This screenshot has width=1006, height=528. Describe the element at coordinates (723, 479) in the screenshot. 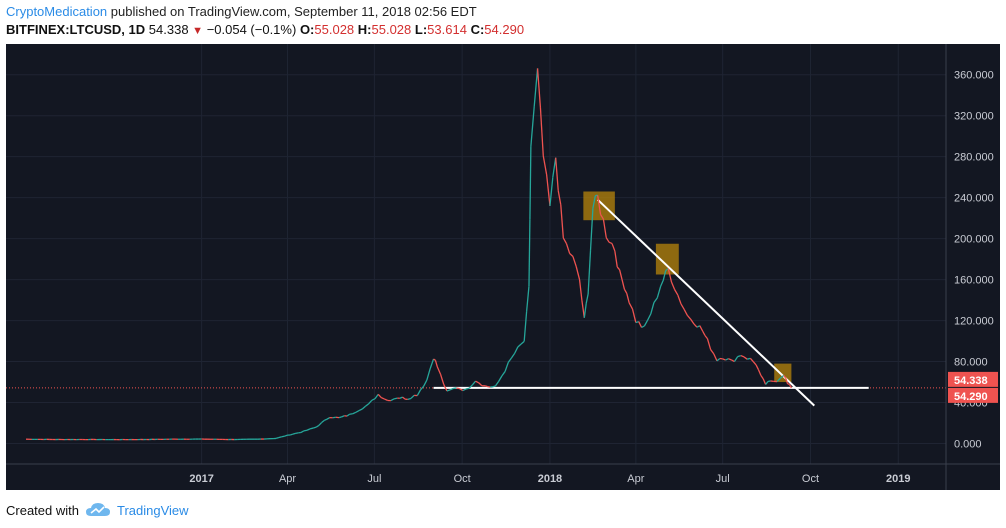

I see `time-tick-label: Jul` at that location.